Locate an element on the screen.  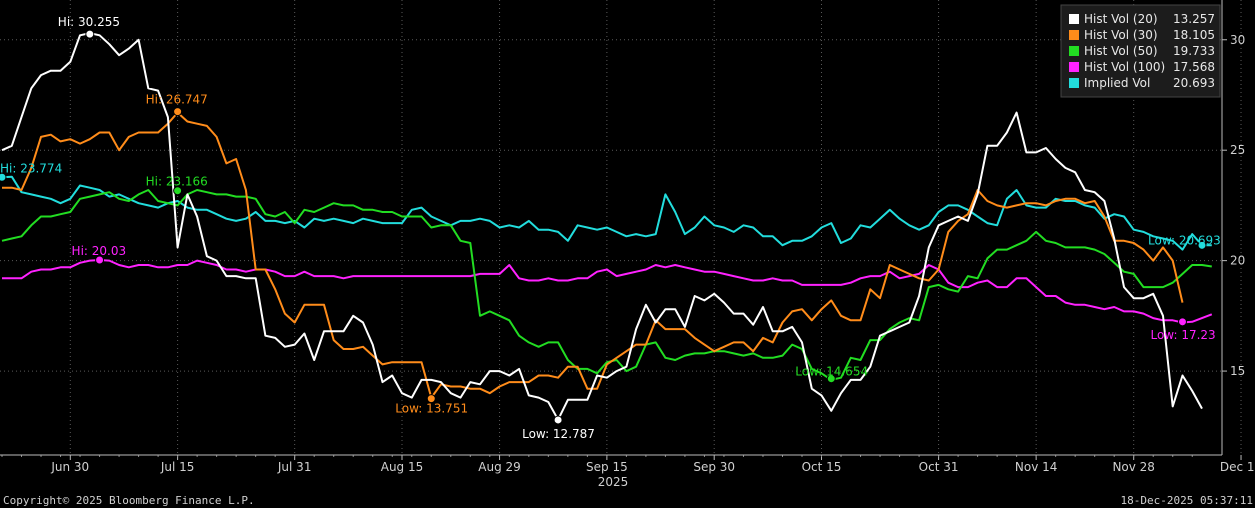
series-2-hi-marker is located at coordinates (178, 191).